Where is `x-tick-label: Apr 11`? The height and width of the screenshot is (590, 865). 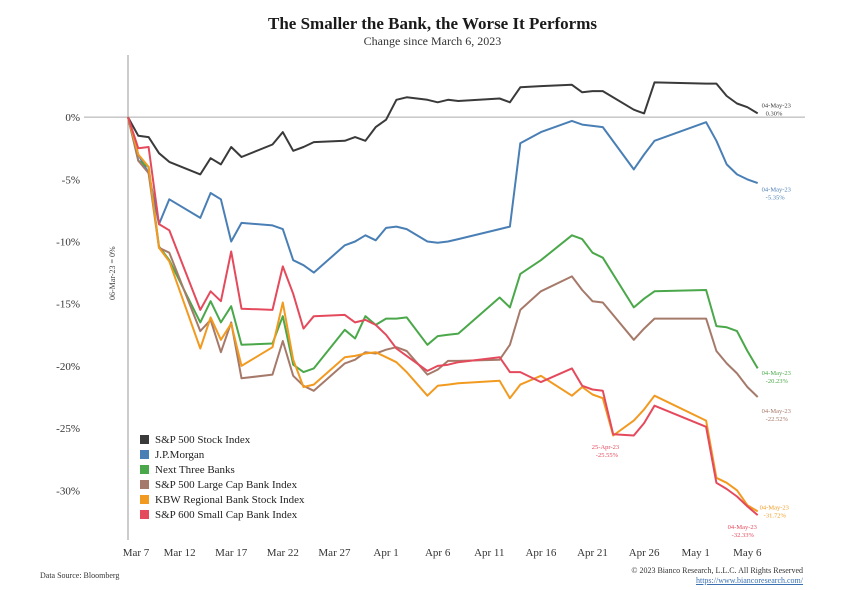
x-tick-label: Apr 11 is located at coordinates (489, 553).